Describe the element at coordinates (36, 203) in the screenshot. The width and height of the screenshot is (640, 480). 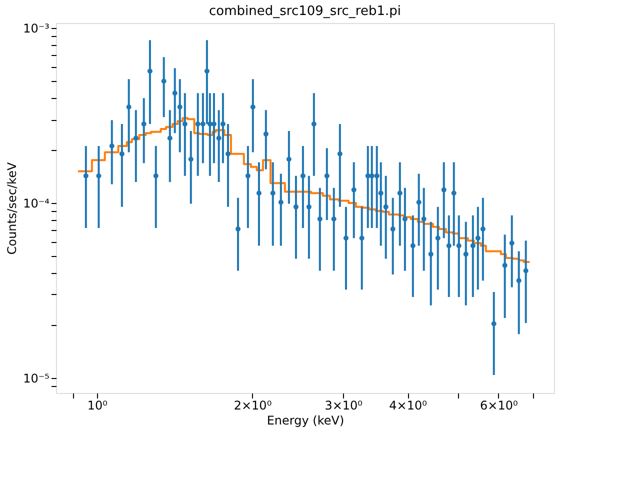
I see `y-tick-label: 10⁻⁴` at that location.